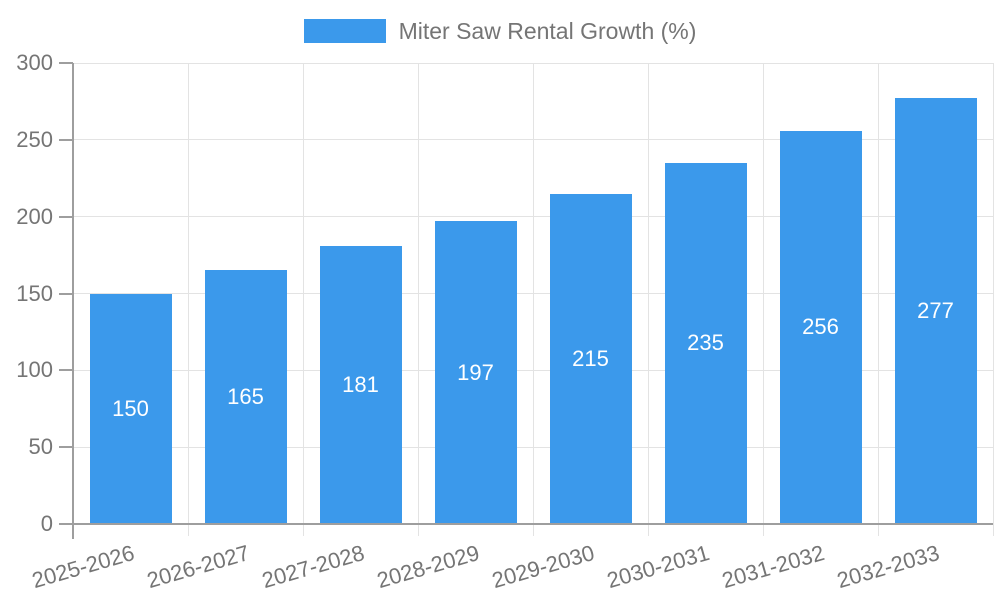 The width and height of the screenshot is (1000, 600). Describe the element at coordinates (34, 62) in the screenshot. I see `y-tick-label: 300` at that location.